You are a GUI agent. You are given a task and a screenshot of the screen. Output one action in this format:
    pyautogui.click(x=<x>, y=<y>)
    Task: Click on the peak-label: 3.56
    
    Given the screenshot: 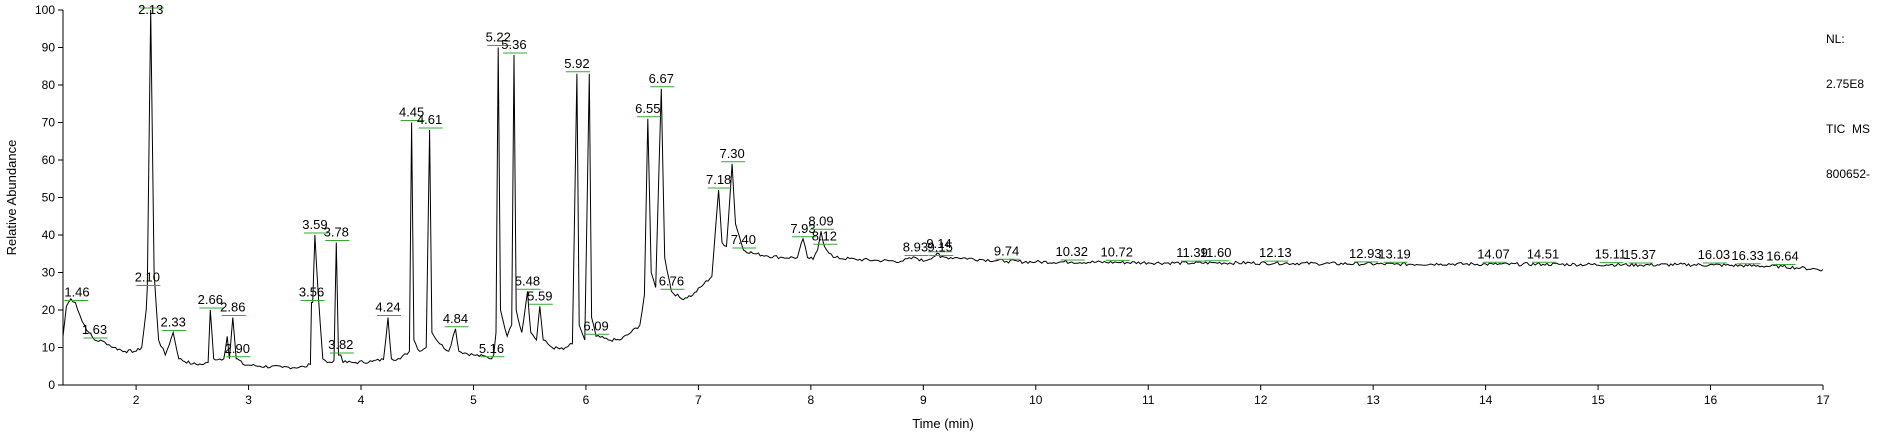 What is the action you would take?
    pyautogui.click(x=312, y=293)
    